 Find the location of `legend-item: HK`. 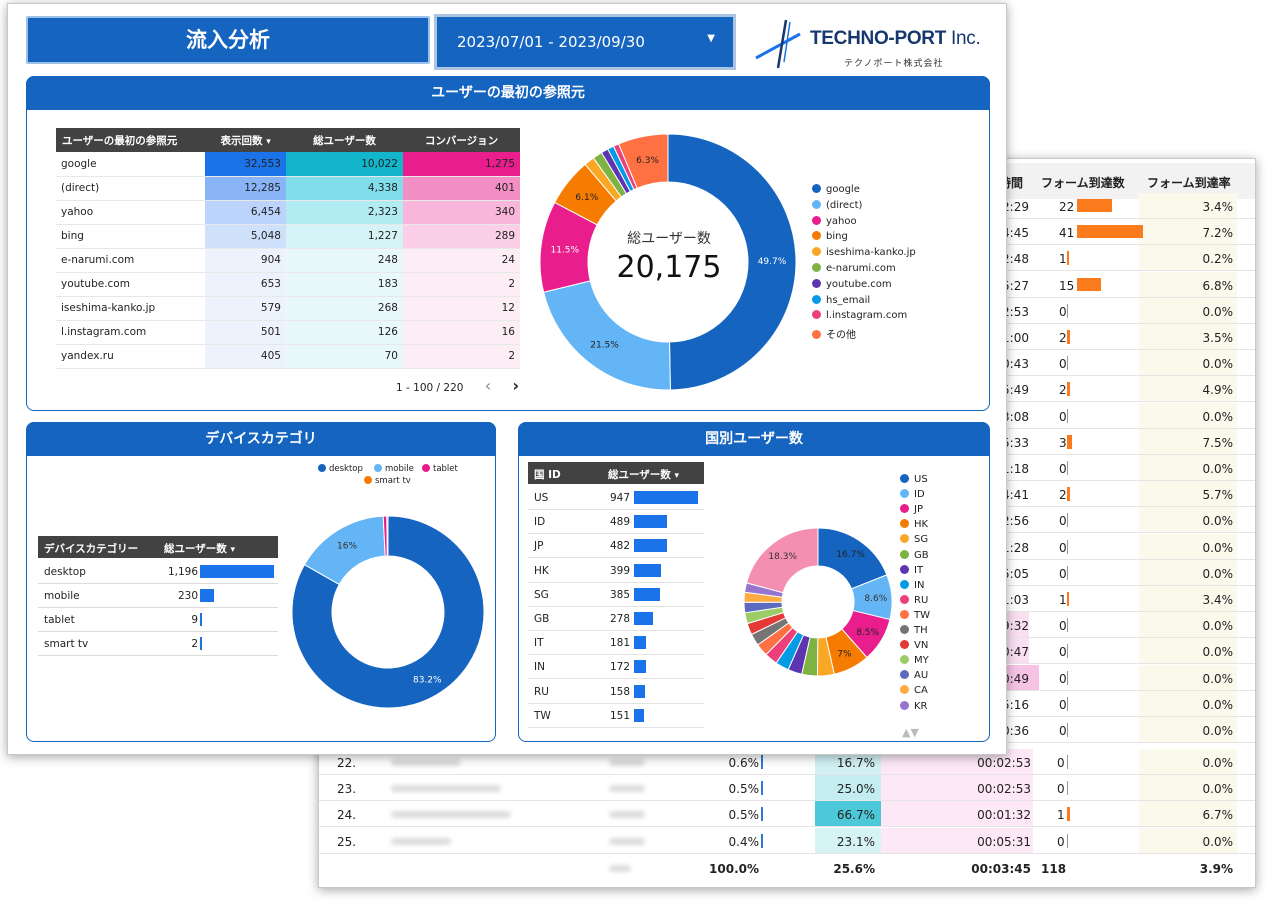

legend-item: HK is located at coordinates (914, 524).